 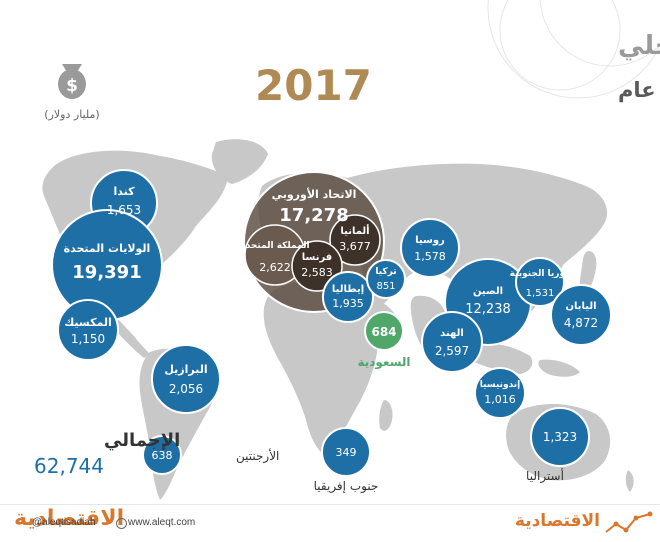 I want to click on label-name-indonesia: إندونيسيا, so click(x=500, y=385).